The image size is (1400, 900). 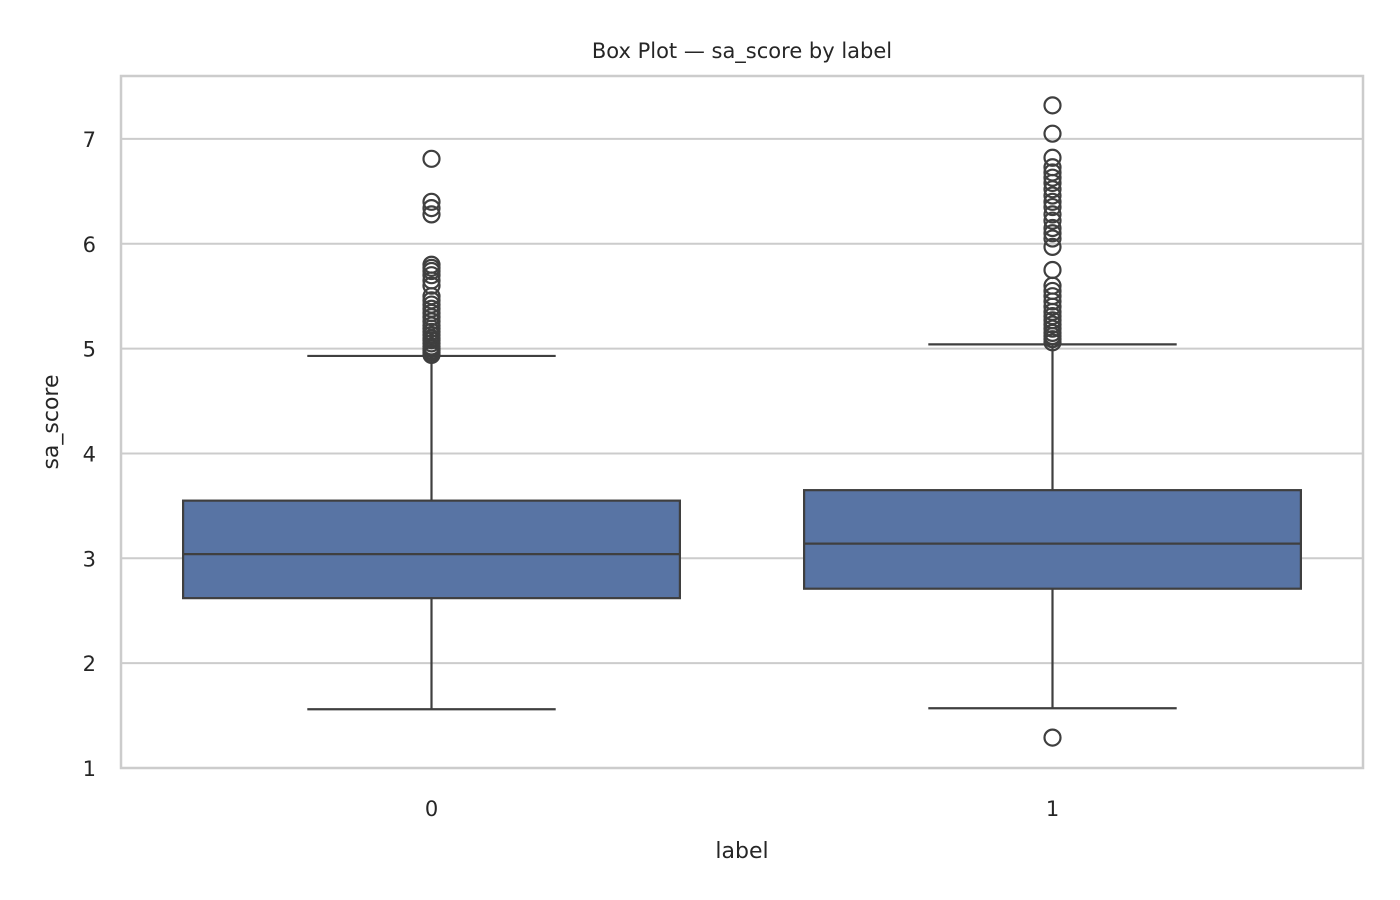 I want to click on y-tick-label: 2, so click(x=89, y=664).